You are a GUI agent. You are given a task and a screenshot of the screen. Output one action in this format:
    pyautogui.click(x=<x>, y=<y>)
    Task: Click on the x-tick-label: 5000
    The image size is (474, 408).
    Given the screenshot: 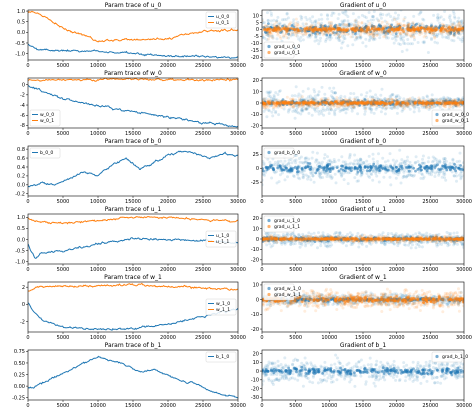 What is the action you would take?
    pyautogui.click(x=295, y=66)
    